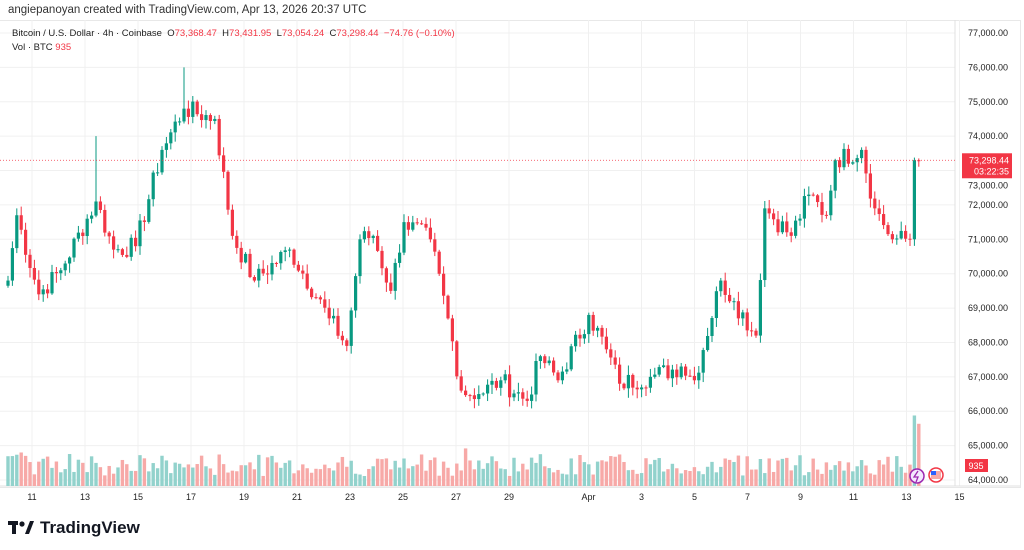  Describe the element at coordinates (195, 33) in the screenshot. I see `open-value: 73,368.47` at that location.